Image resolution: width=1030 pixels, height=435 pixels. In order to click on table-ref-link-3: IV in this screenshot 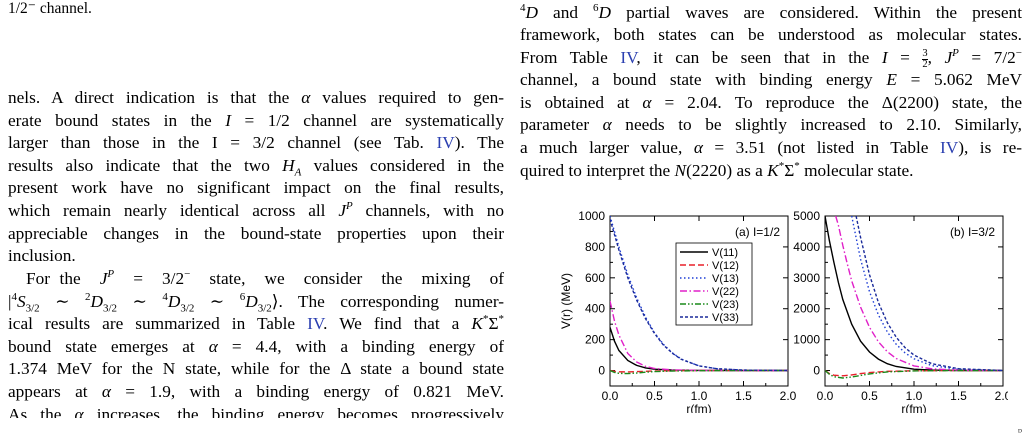, I will do `click(628, 57)`.